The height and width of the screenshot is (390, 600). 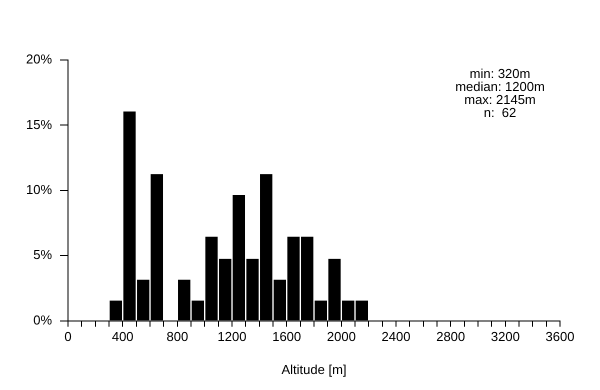 What do you see at coordinates (314, 369) in the screenshot?
I see `x-axis-title: Altitude [m]` at bounding box center [314, 369].